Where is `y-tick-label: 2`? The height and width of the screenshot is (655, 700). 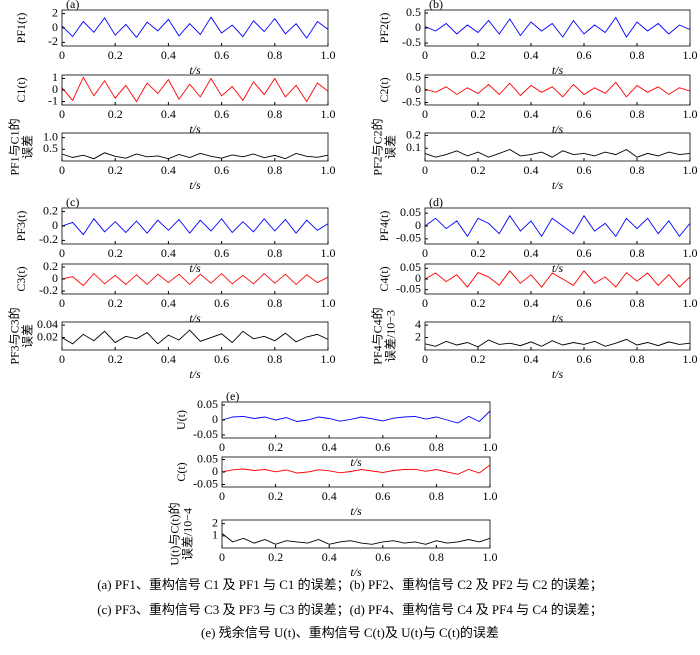
y-tick-label: 2 is located at coordinates (55, 12).